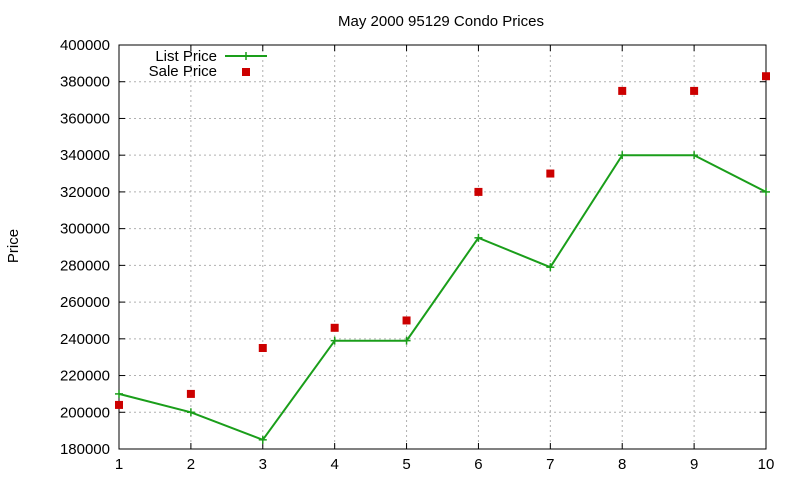  What do you see at coordinates (766, 464) in the screenshot?
I see `x-tick-label: 10` at bounding box center [766, 464].